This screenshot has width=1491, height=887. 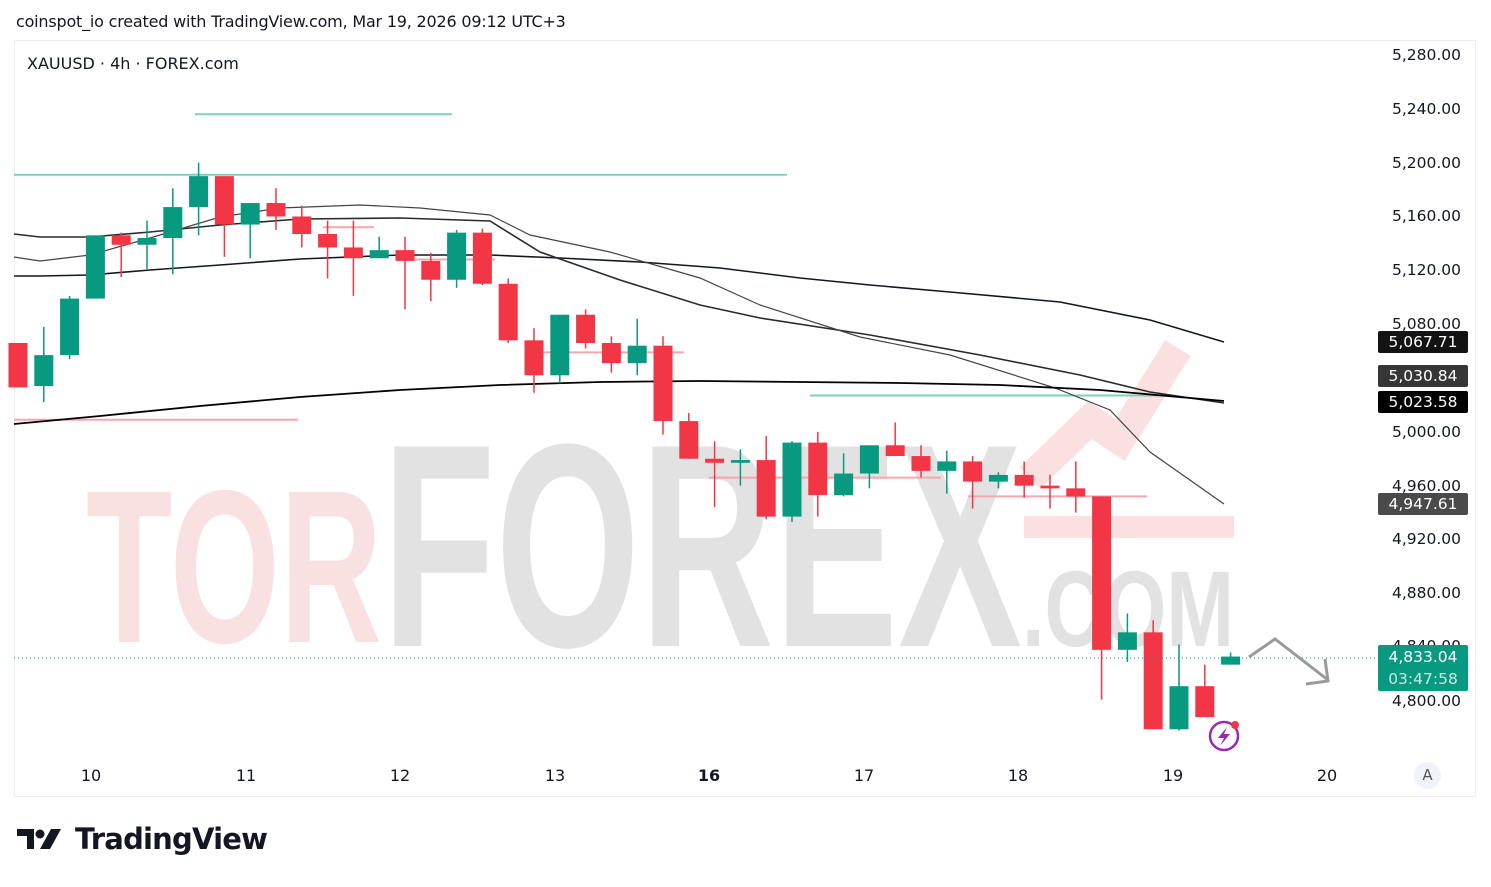 I want to click on price-tick: 5,240.00, so click(x=1426, y=109).